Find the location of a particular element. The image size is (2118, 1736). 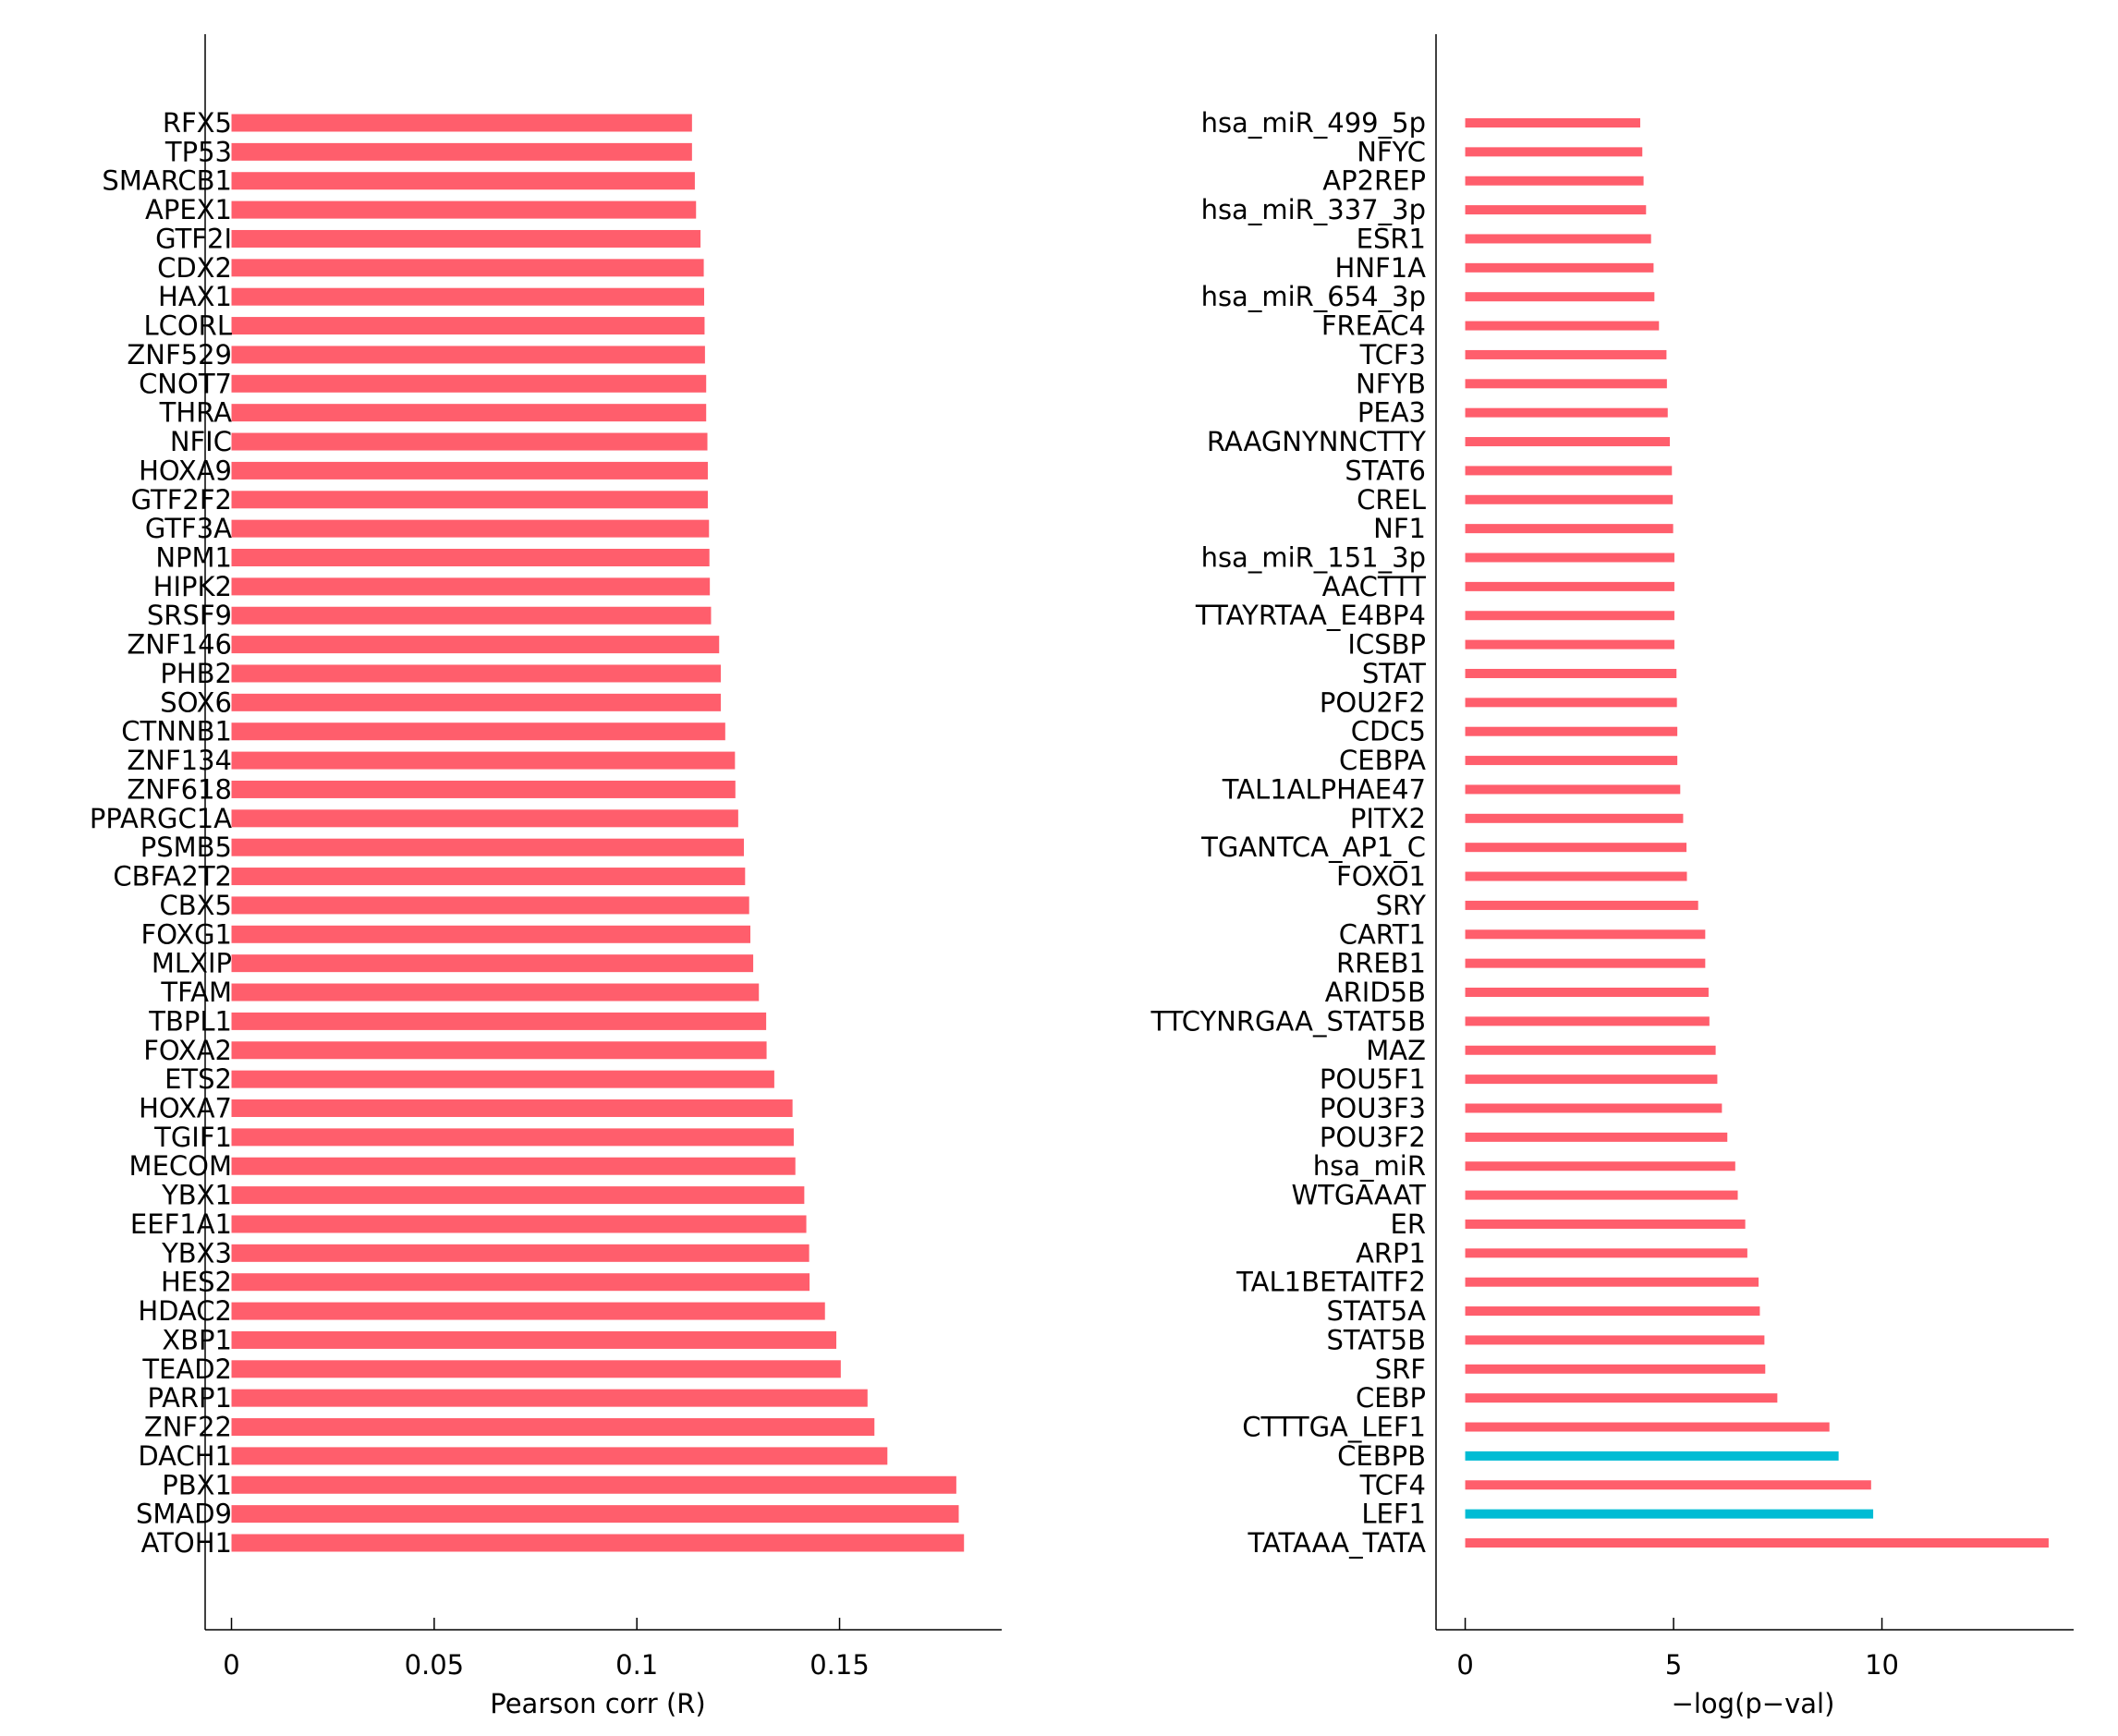

x-tick-label: 0.15 is located at coordinates (839, 1665).